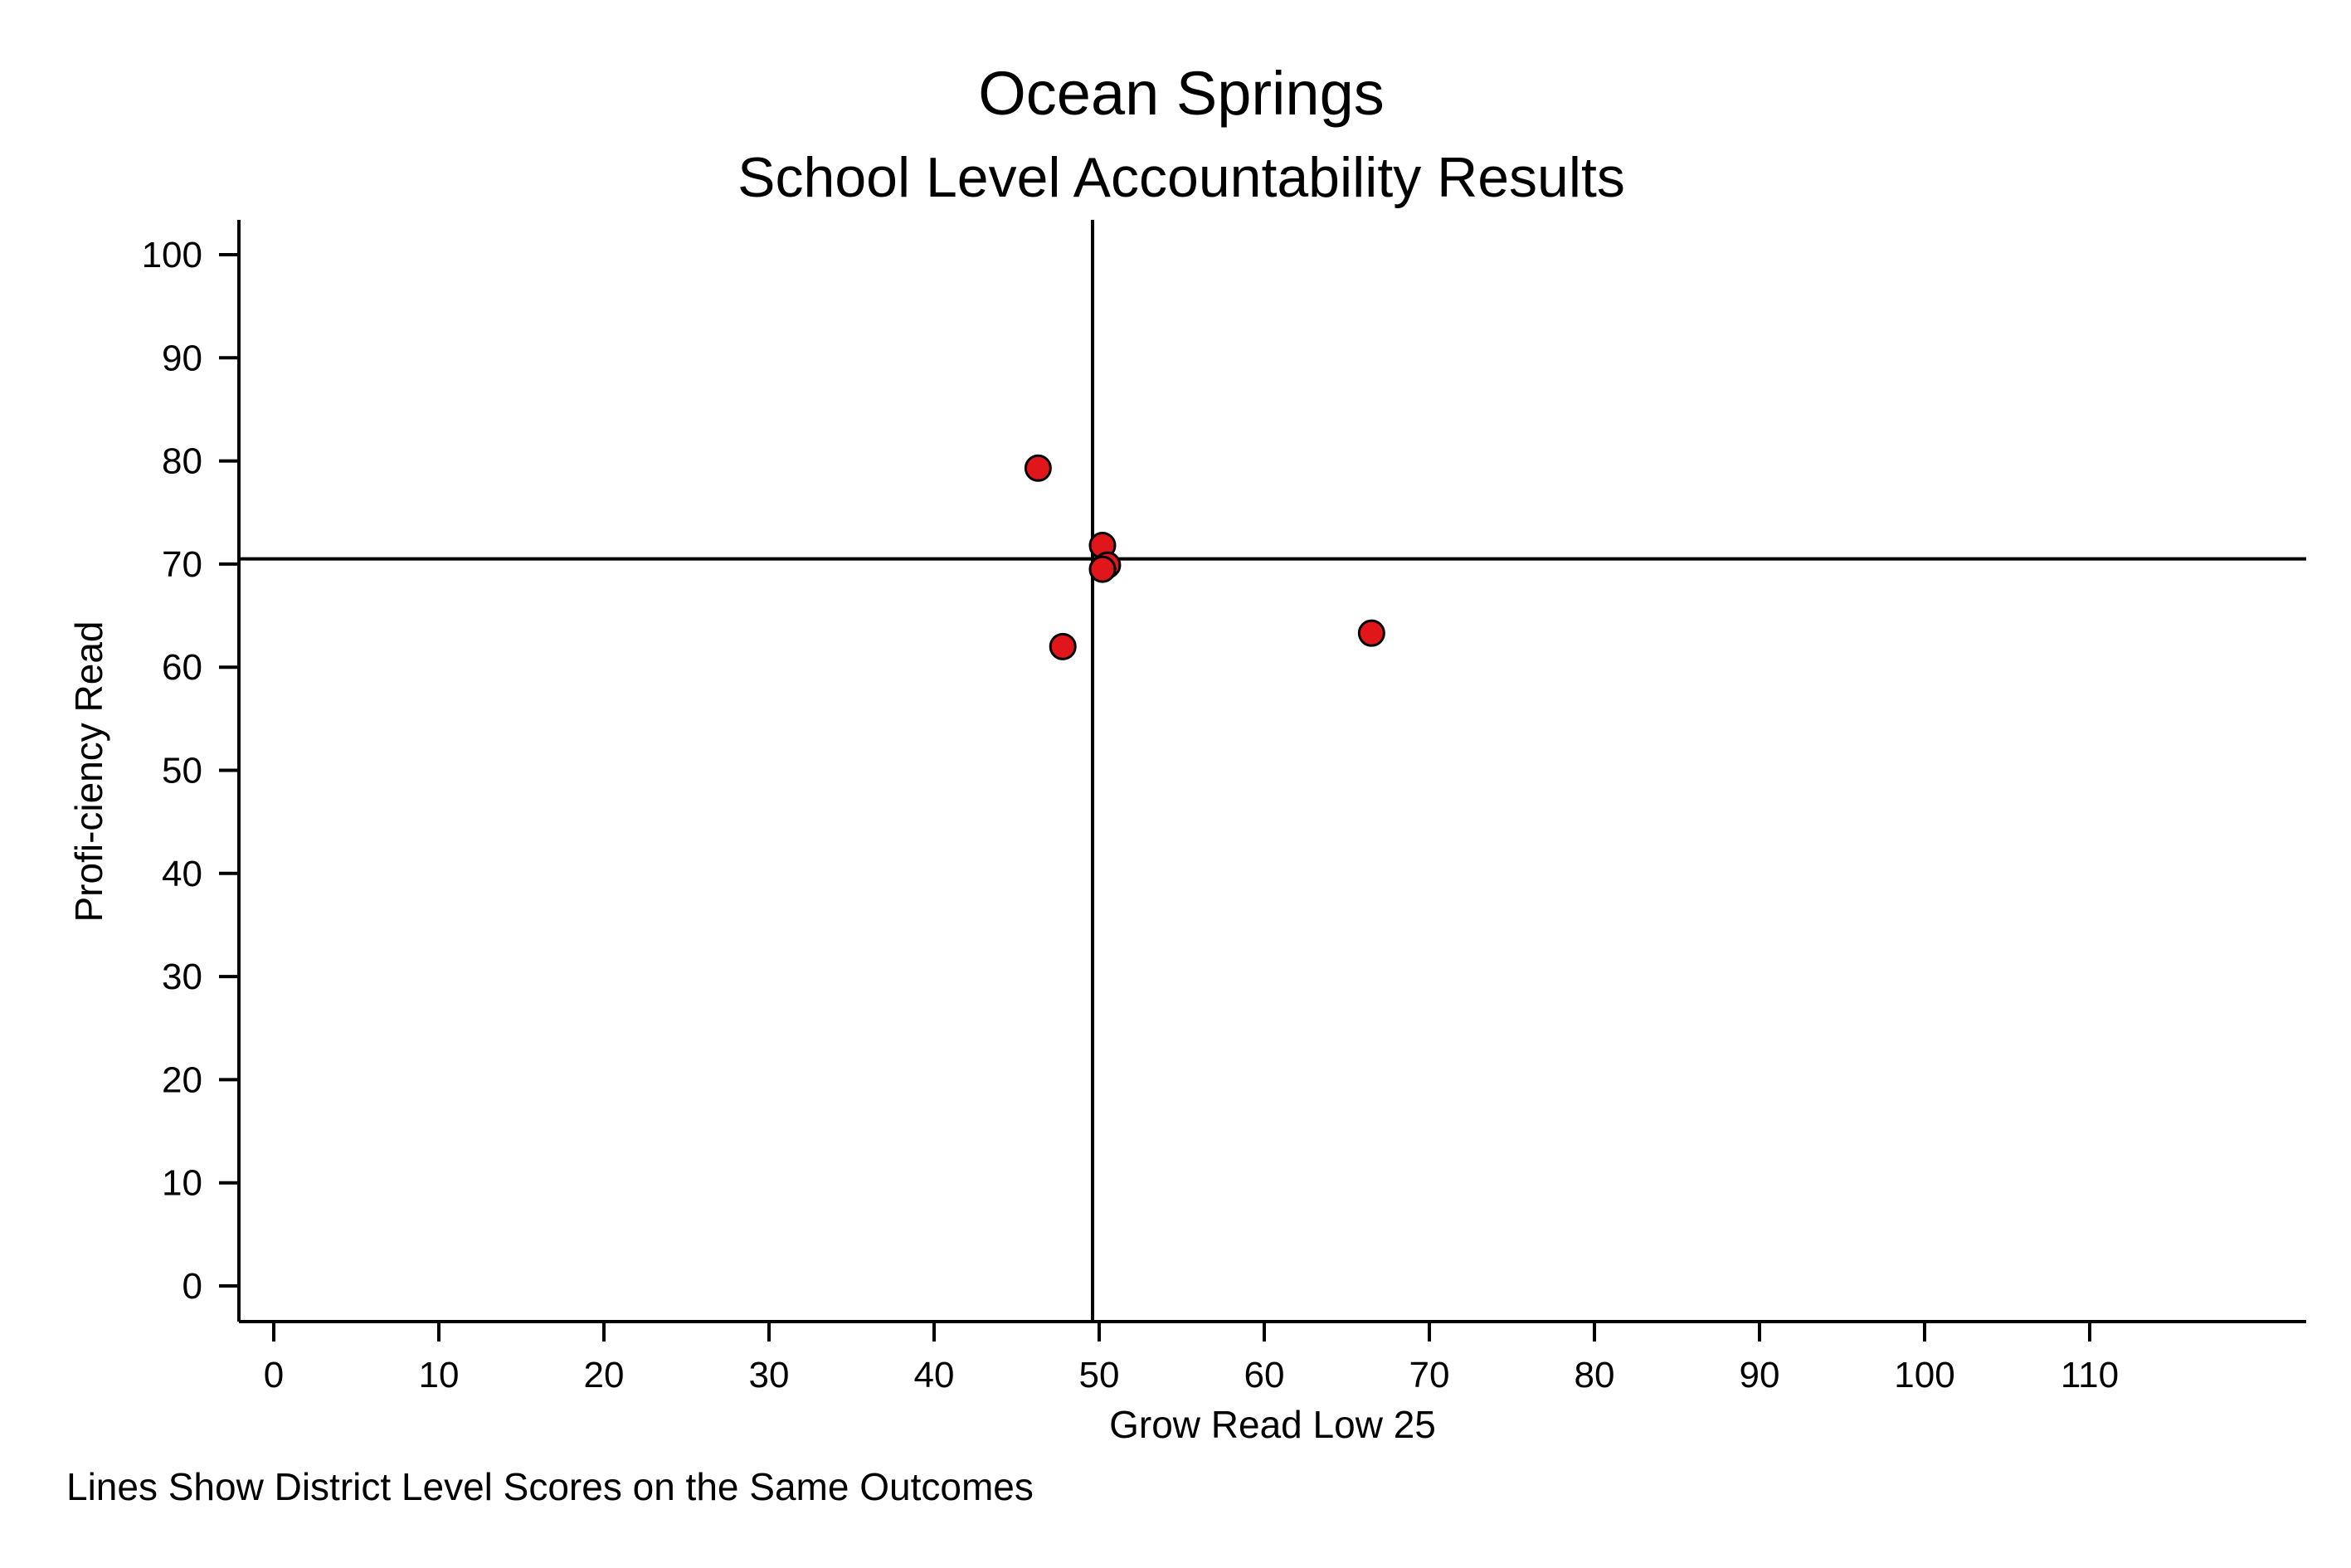  I want to click on x-tick-label: 70, so click(1429, 1375).